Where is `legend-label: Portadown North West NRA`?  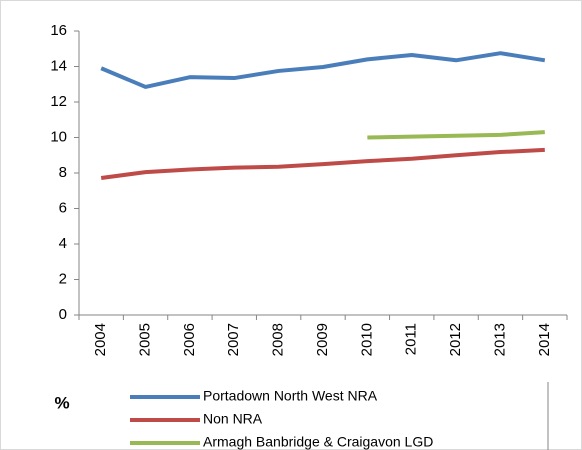
legend-label: Portadown North West NRA is located at coordinates (290, 396).